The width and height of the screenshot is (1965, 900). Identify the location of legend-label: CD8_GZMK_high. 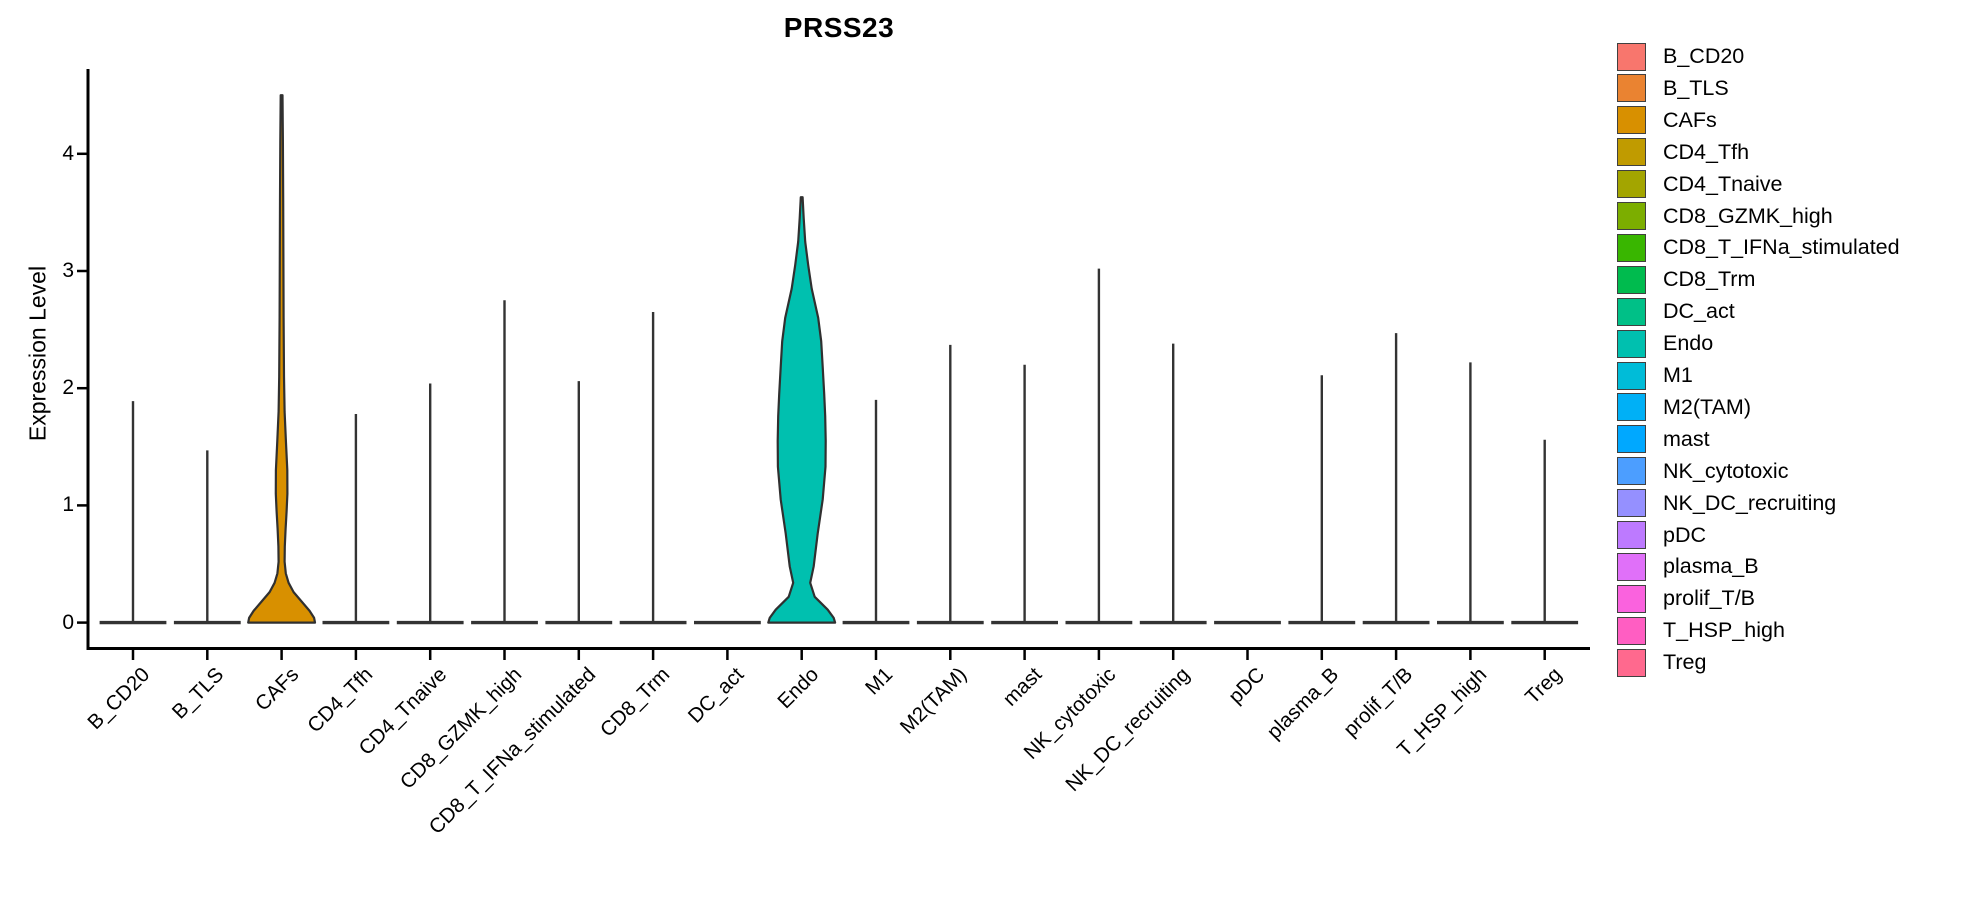
(1748, 215).